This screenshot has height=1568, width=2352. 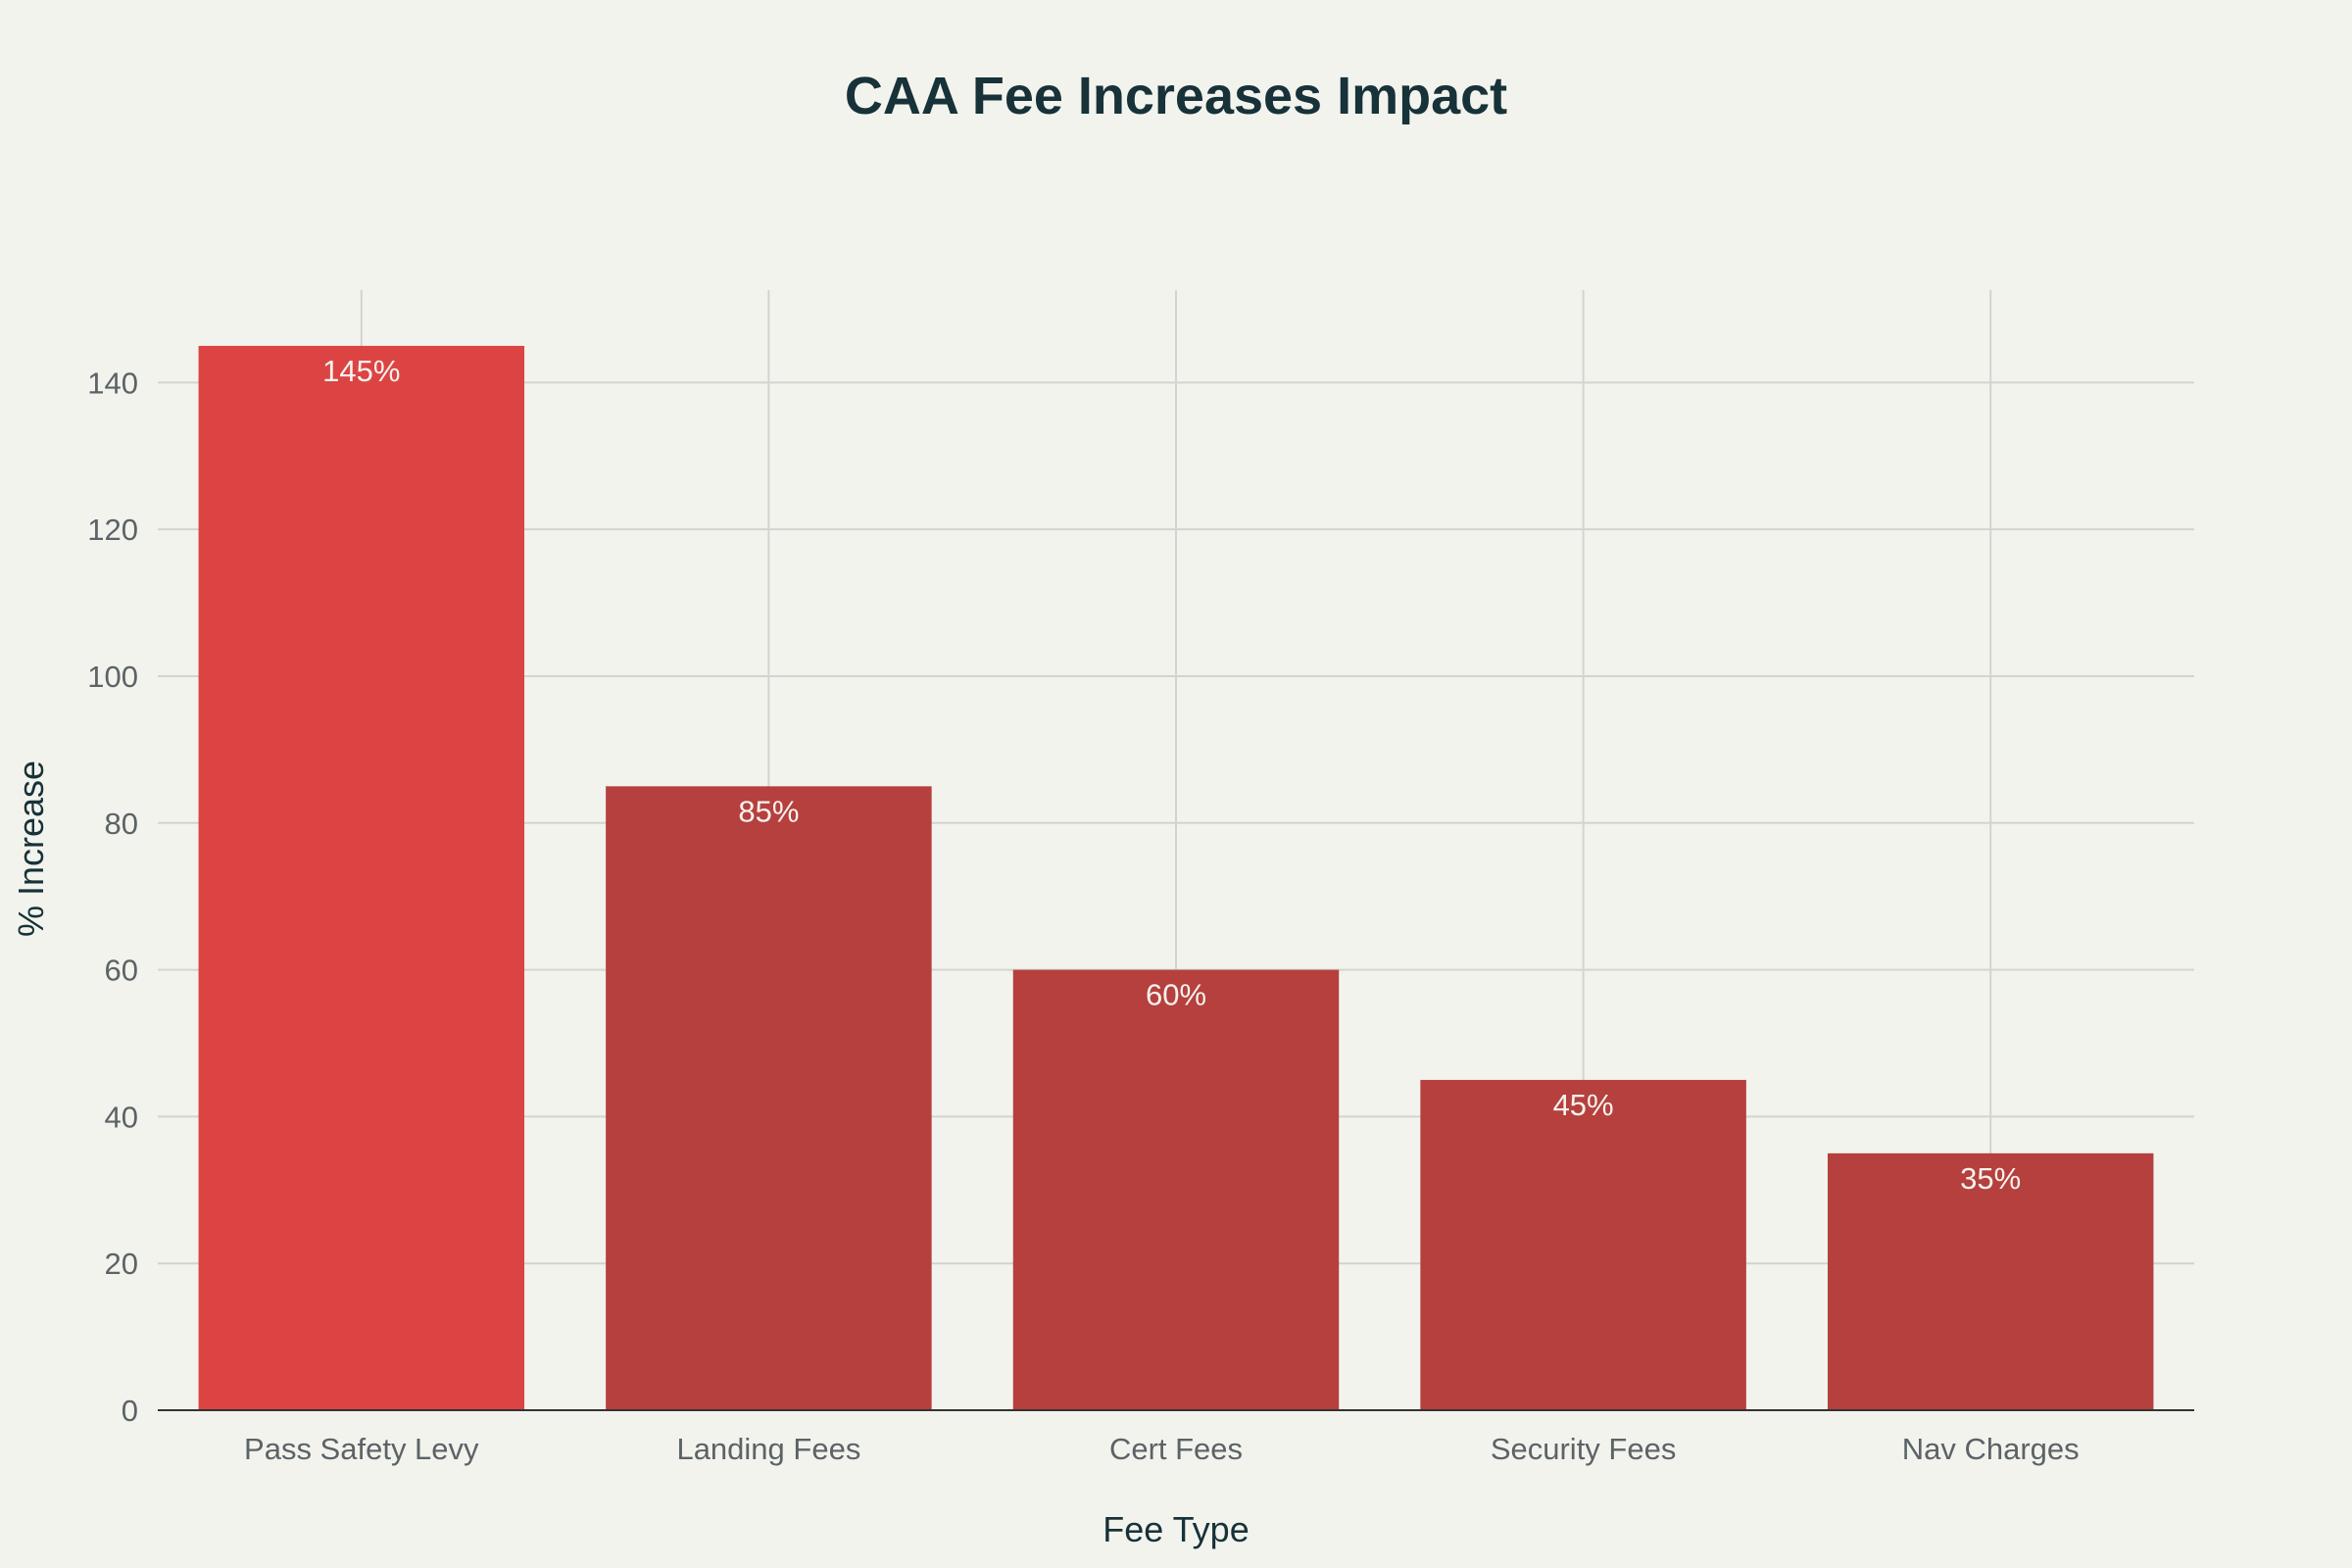 What do you see at coordinates (112, 530) in the screenshot?
I see `y-tick-label: 120` at bounding box center [112, 530].